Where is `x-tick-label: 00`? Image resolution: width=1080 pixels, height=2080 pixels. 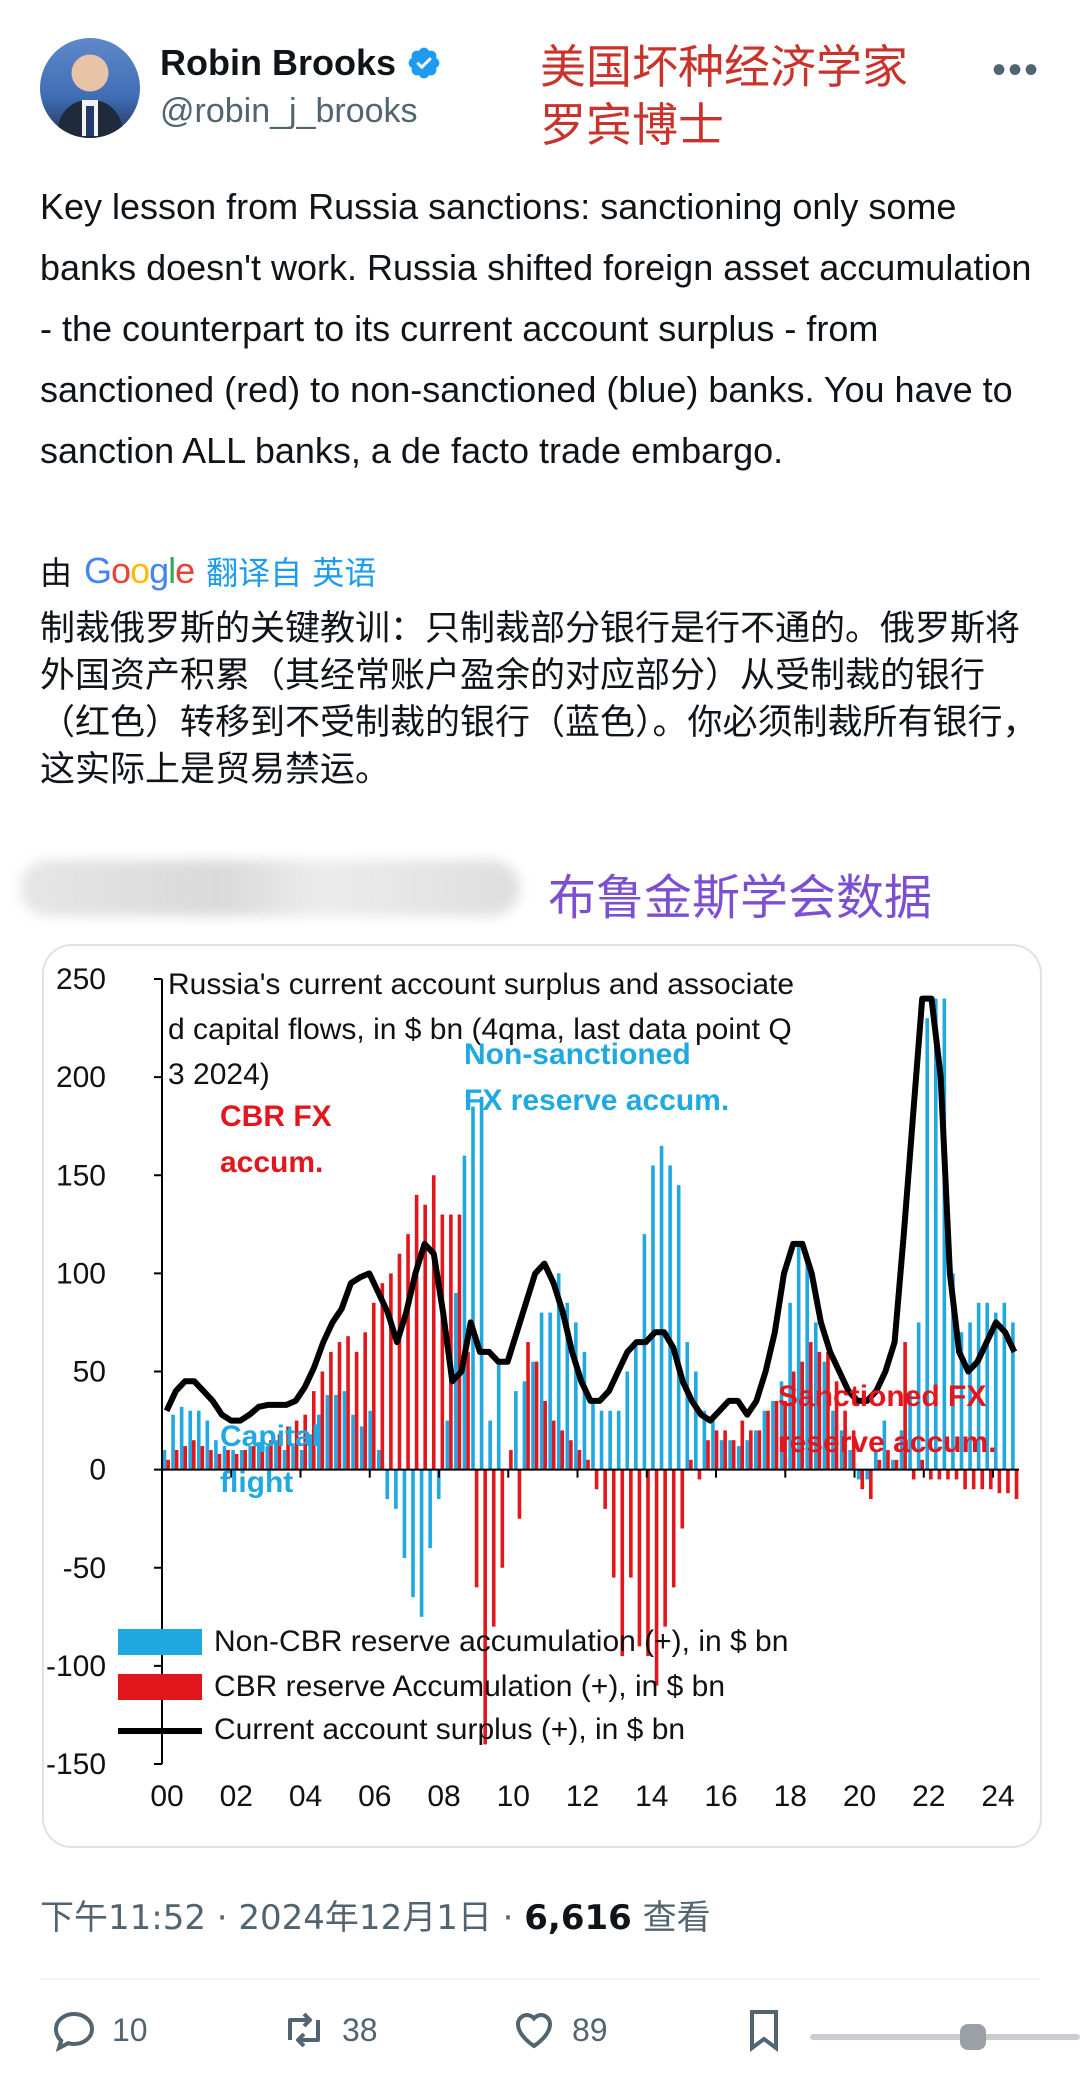
x-tick-label: 00 is located at coordinates (166, 1796).